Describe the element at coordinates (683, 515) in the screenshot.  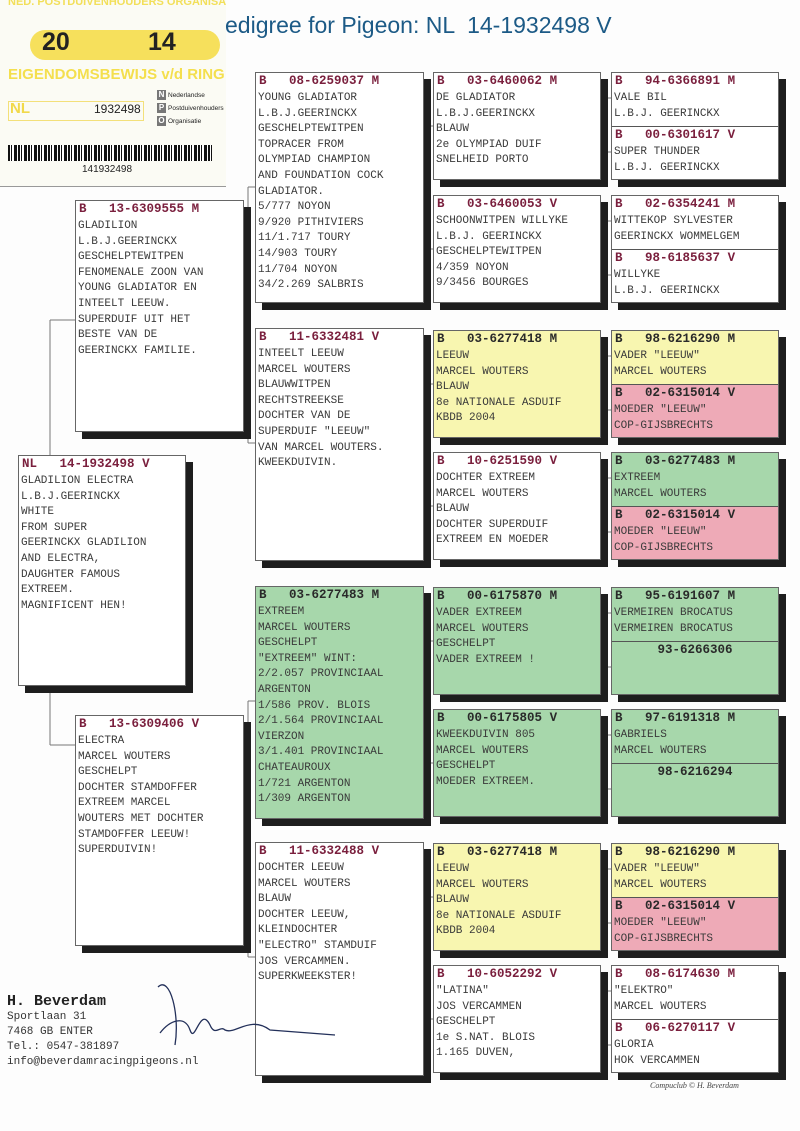
I see `ring-ring: 02-6315014` at that location.